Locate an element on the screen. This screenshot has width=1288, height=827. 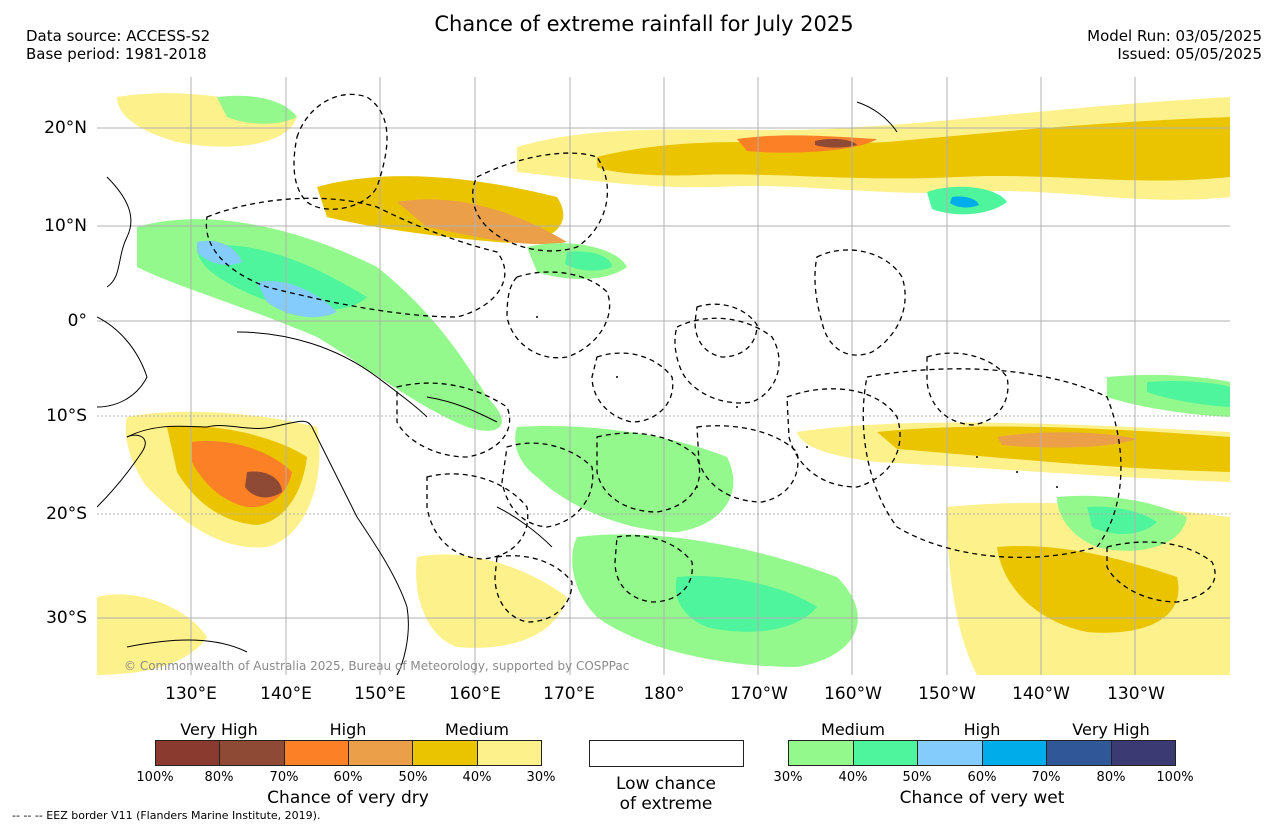
coast-new-guinea is located at coordinates (332, 374).